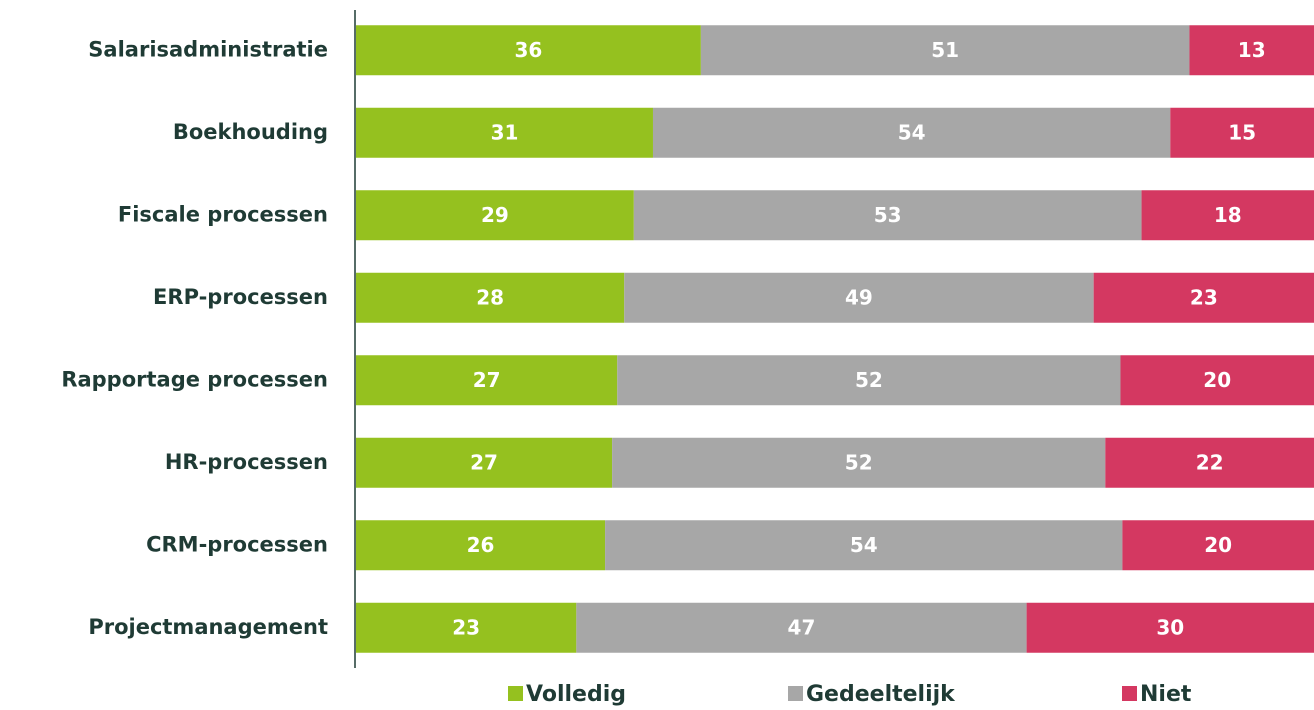 This screenshot has height=710, width=1314. I want to click on category-label: Rapportage processen, so click(194, 379).